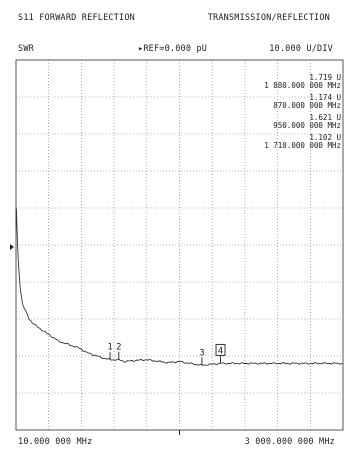  What do you see at coordinates (325, 117) in the screenshot?
I see `marker-3-value: 1.621 U` at bounding box center [325, 117].